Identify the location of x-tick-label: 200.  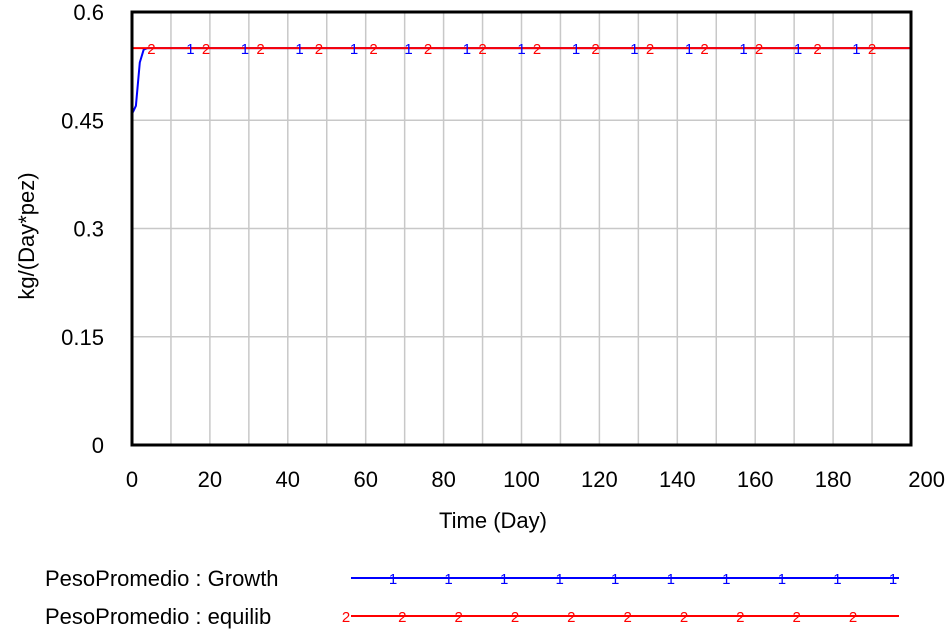
(926, 479).